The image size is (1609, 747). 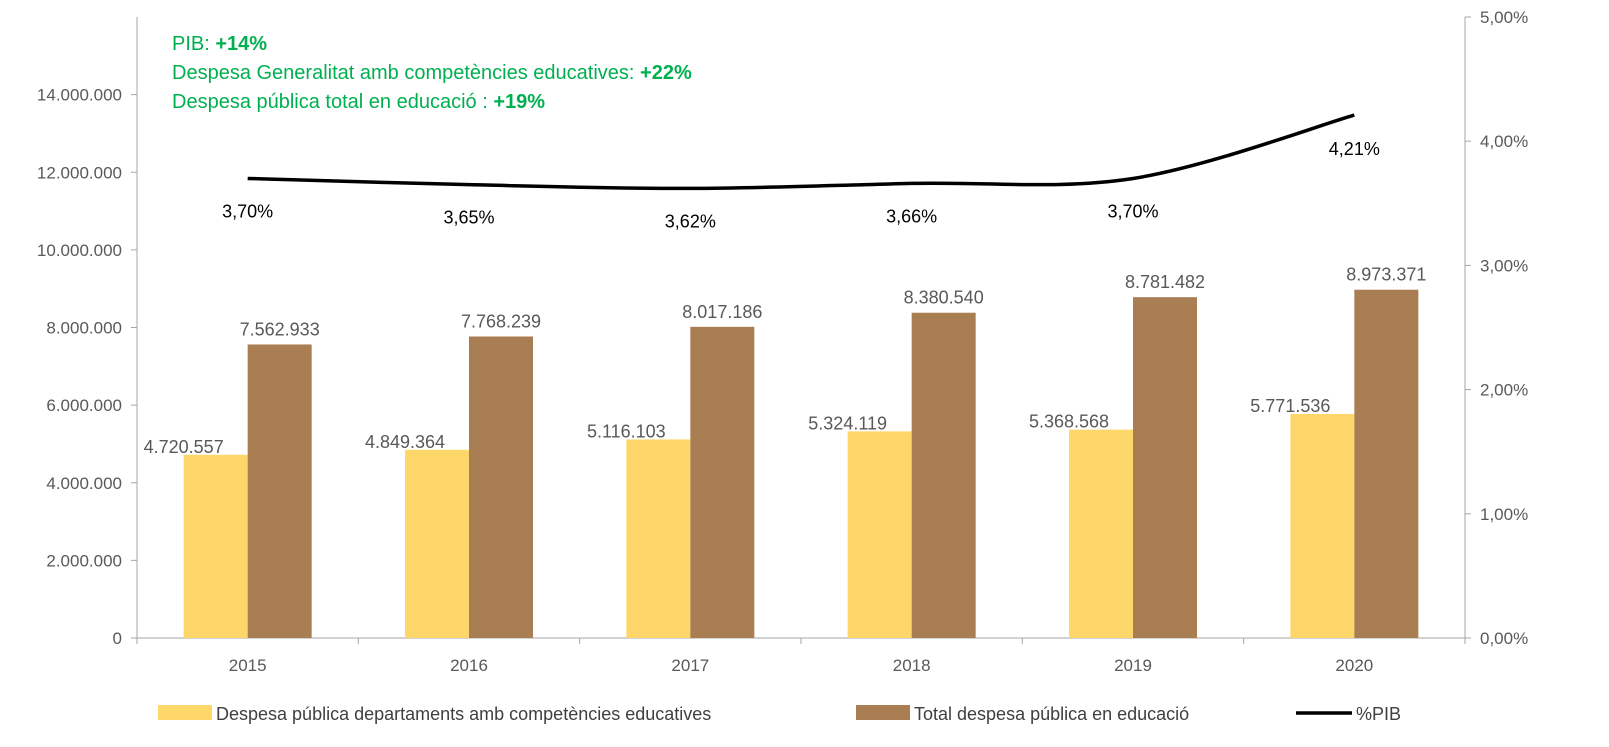 What do you see at coordinates (79, 95) in the screenshot?
I see `left-axis-tick-label: 14.000.000` at bounding box center [79, 95].